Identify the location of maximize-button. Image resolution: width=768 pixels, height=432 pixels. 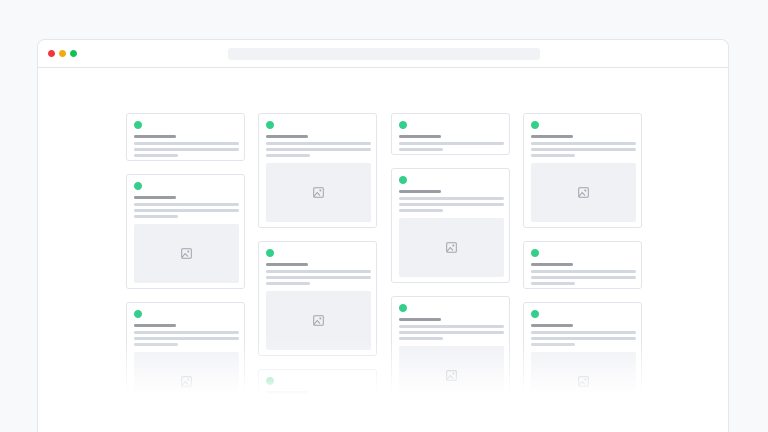
(73, 53).